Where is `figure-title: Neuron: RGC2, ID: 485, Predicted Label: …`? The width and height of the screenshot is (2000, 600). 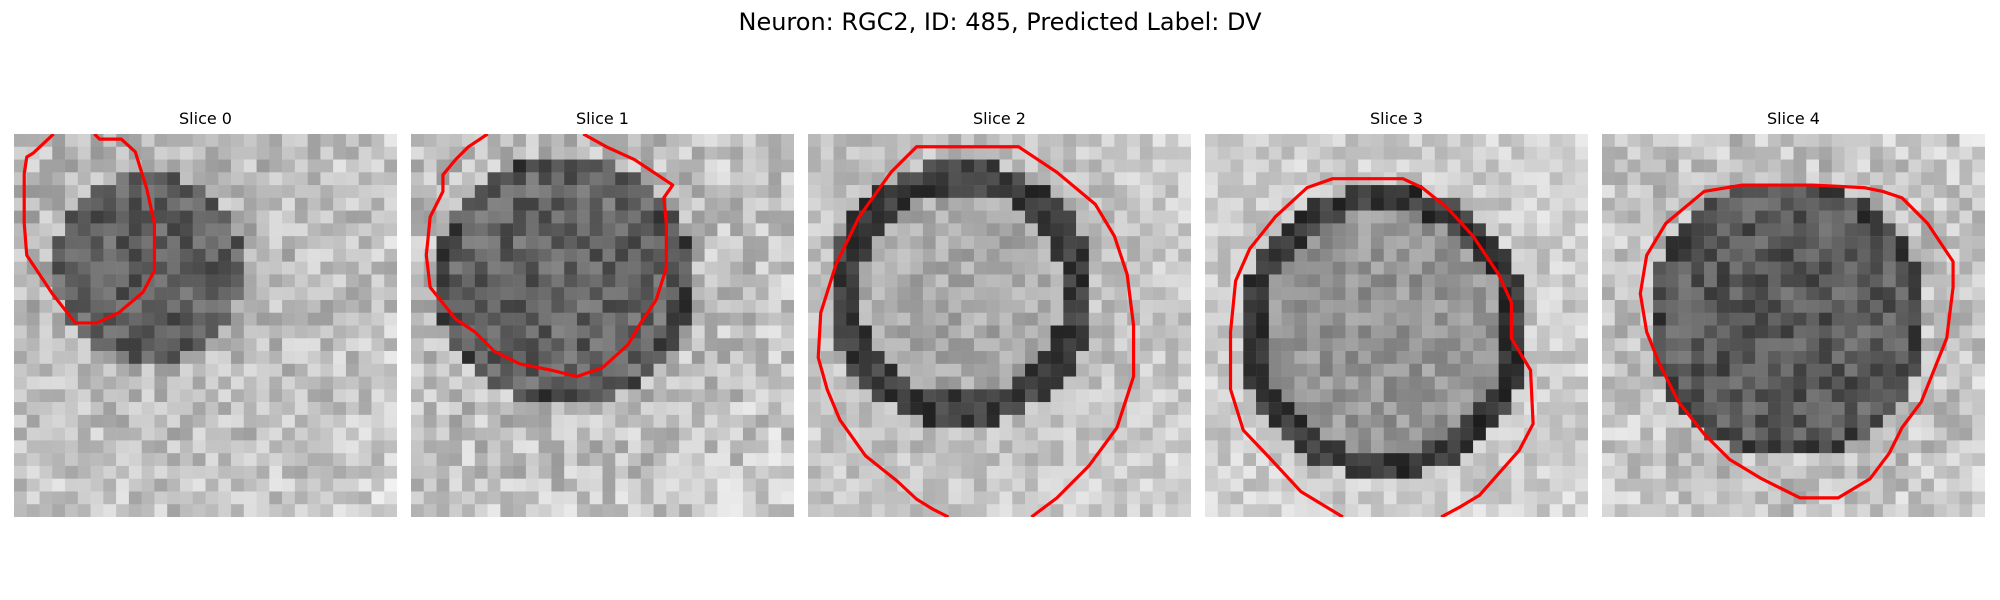
figure-title: Neuron: RGC2, ID: 485, Predicted Label: … is located at coordinates (1000, 22).